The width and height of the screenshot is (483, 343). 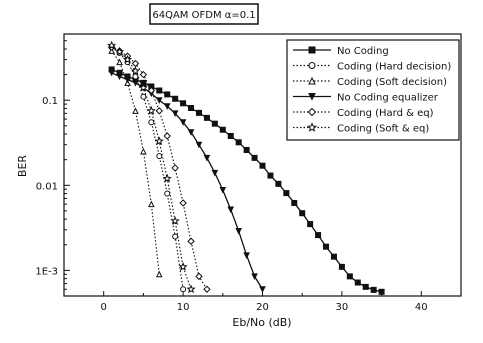 I want to click on legend-entry: No Coding equalizer, so click(x=366, y=98).